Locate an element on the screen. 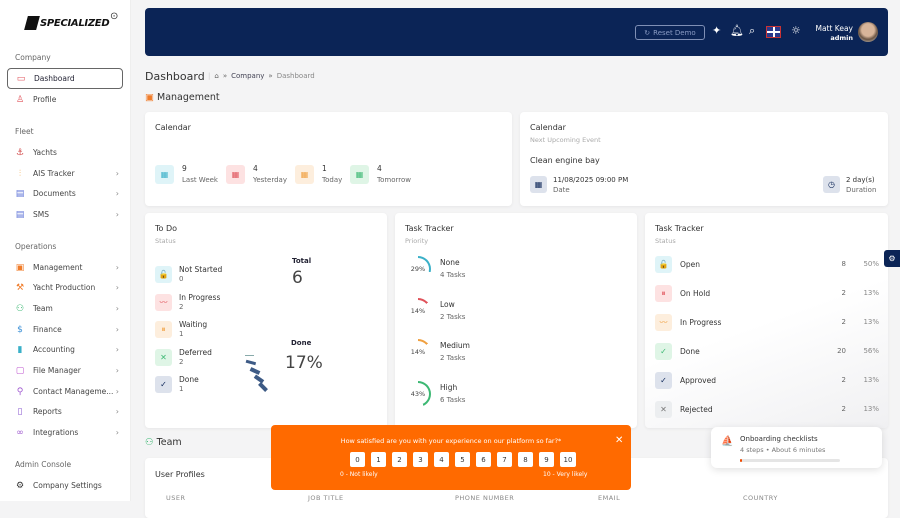  deferred-icon: ✕ is located at coordinates (163, 357).